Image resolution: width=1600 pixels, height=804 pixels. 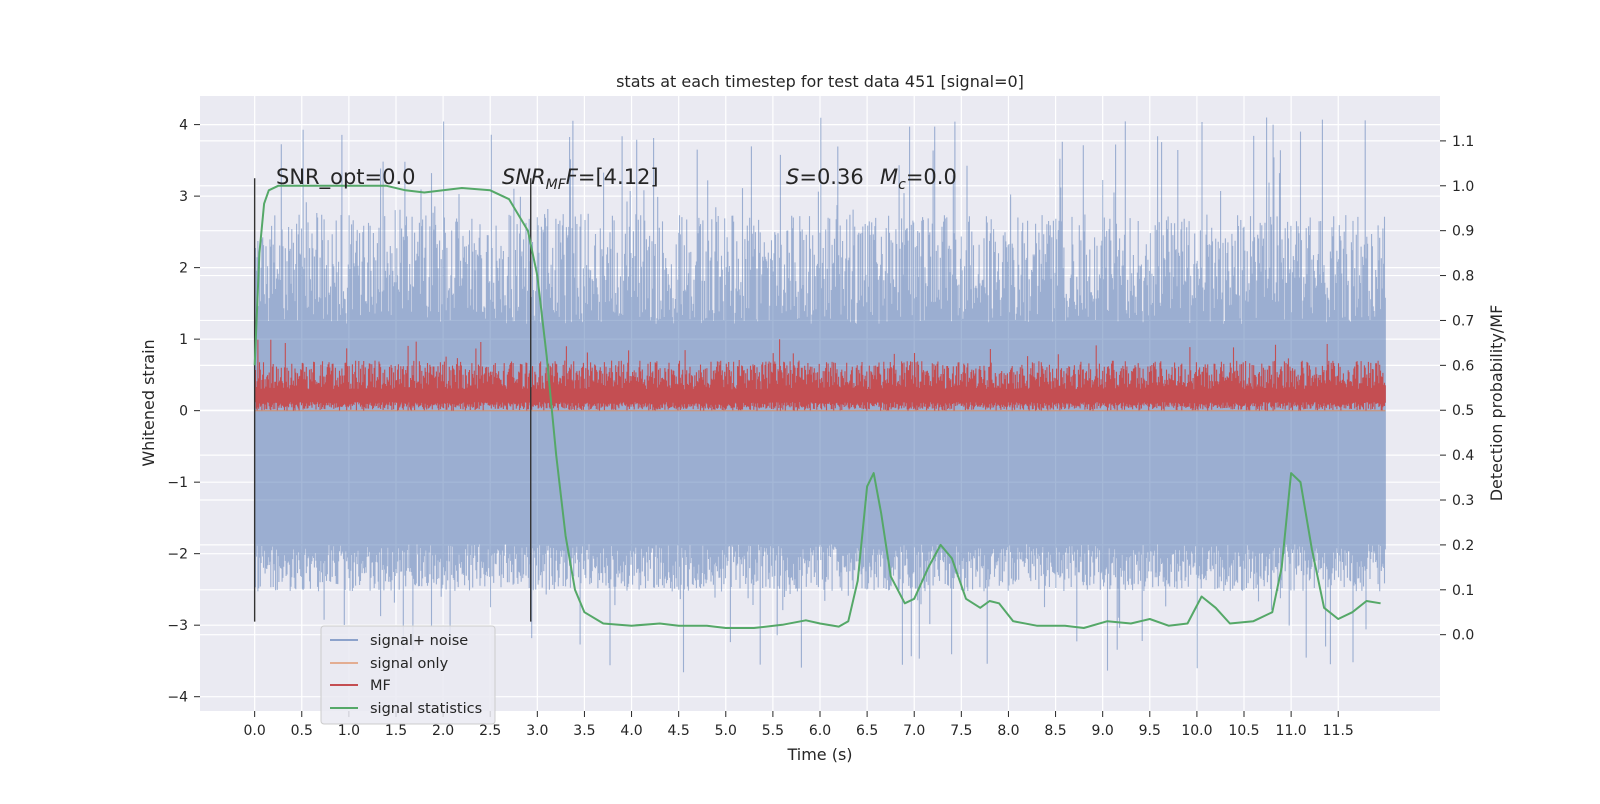 I want to click on y-tick-label: 4, so click(x=183, y=126).